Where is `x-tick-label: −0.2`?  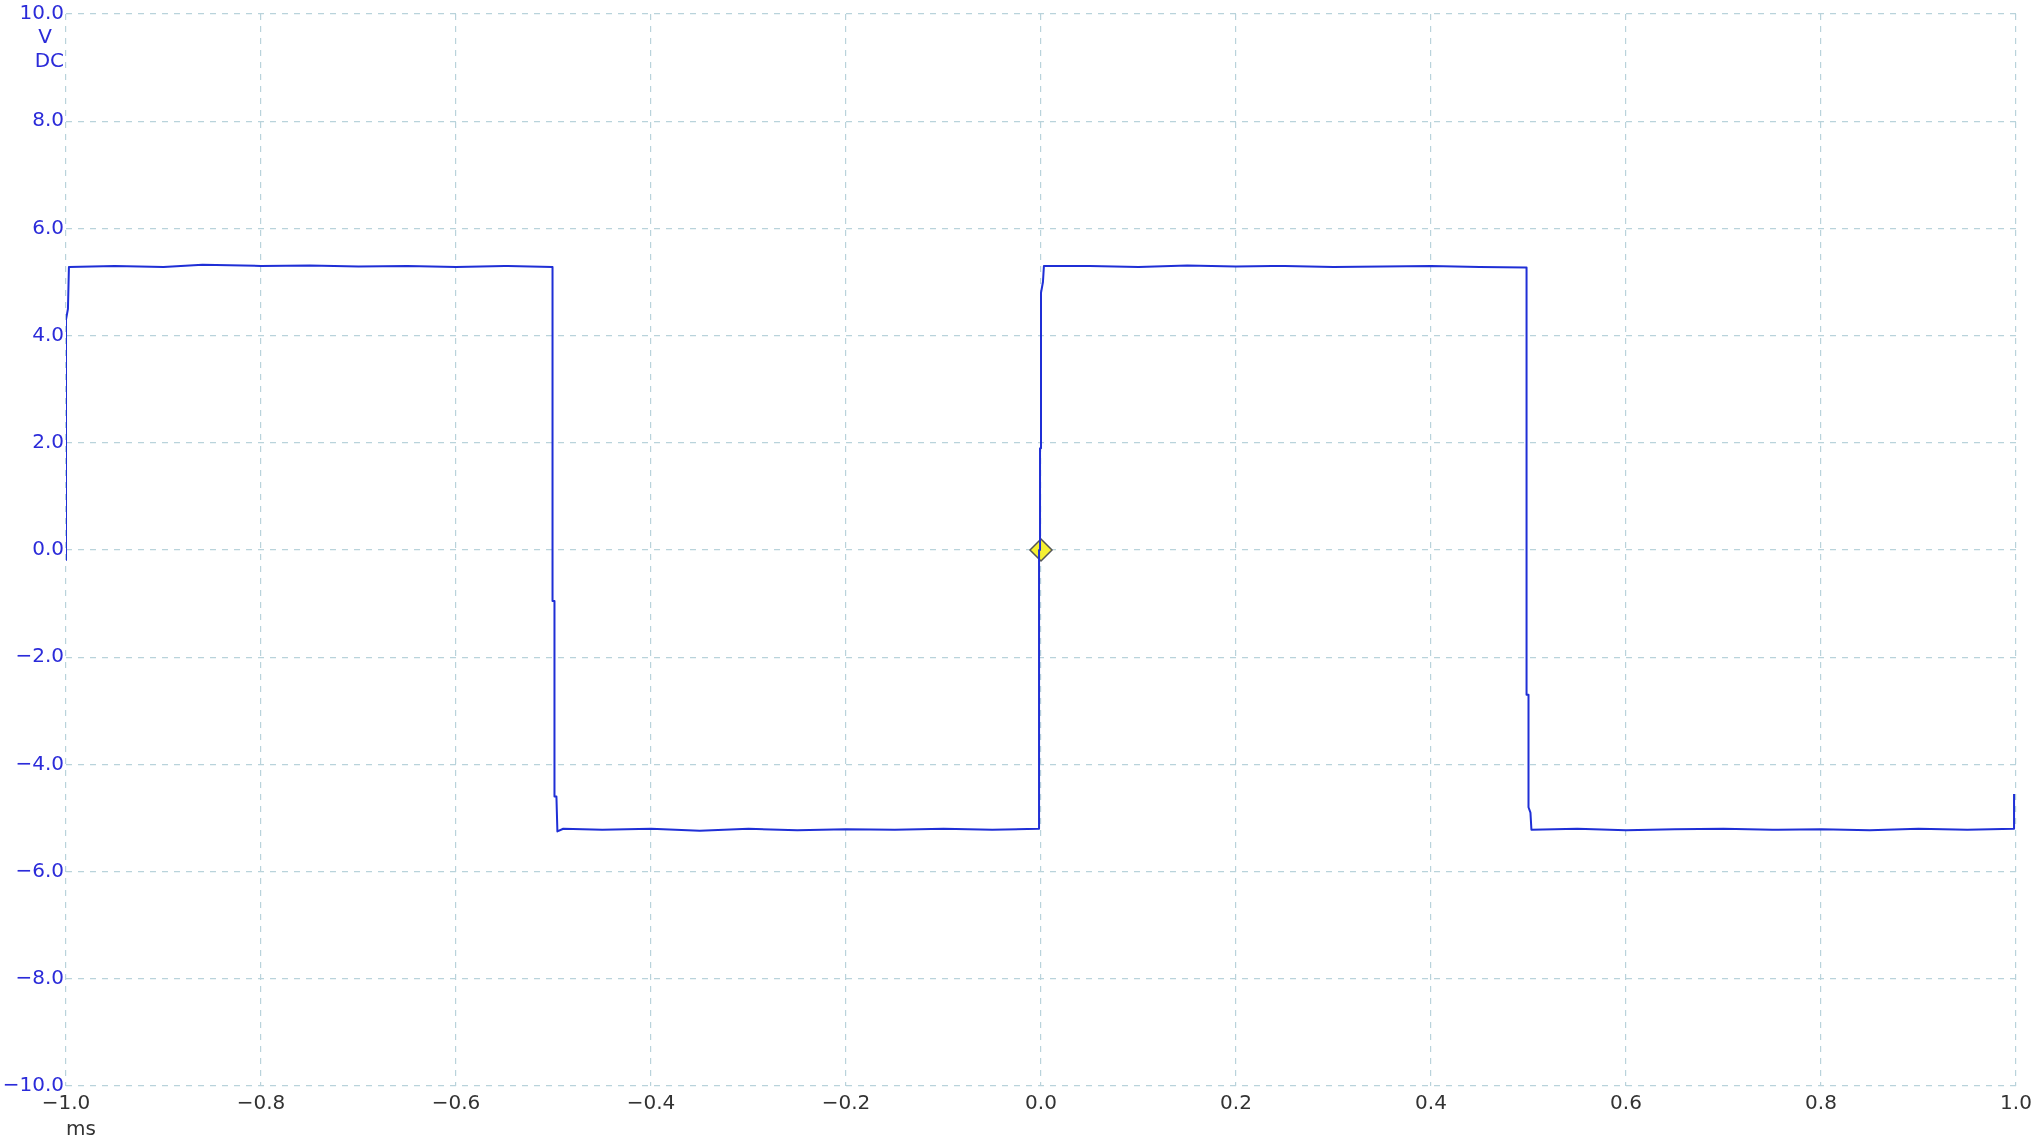
x-tick-label: −0.2 is located at coordinates (846, 1102).